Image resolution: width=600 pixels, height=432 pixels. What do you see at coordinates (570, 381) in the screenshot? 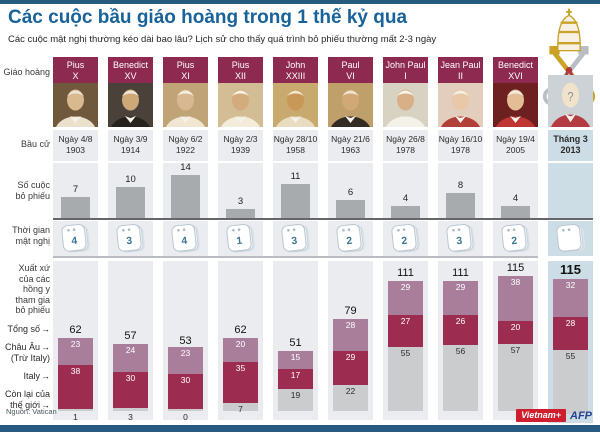
I see `segment-rest-of-world: 55` at bounding box center [570, 381].